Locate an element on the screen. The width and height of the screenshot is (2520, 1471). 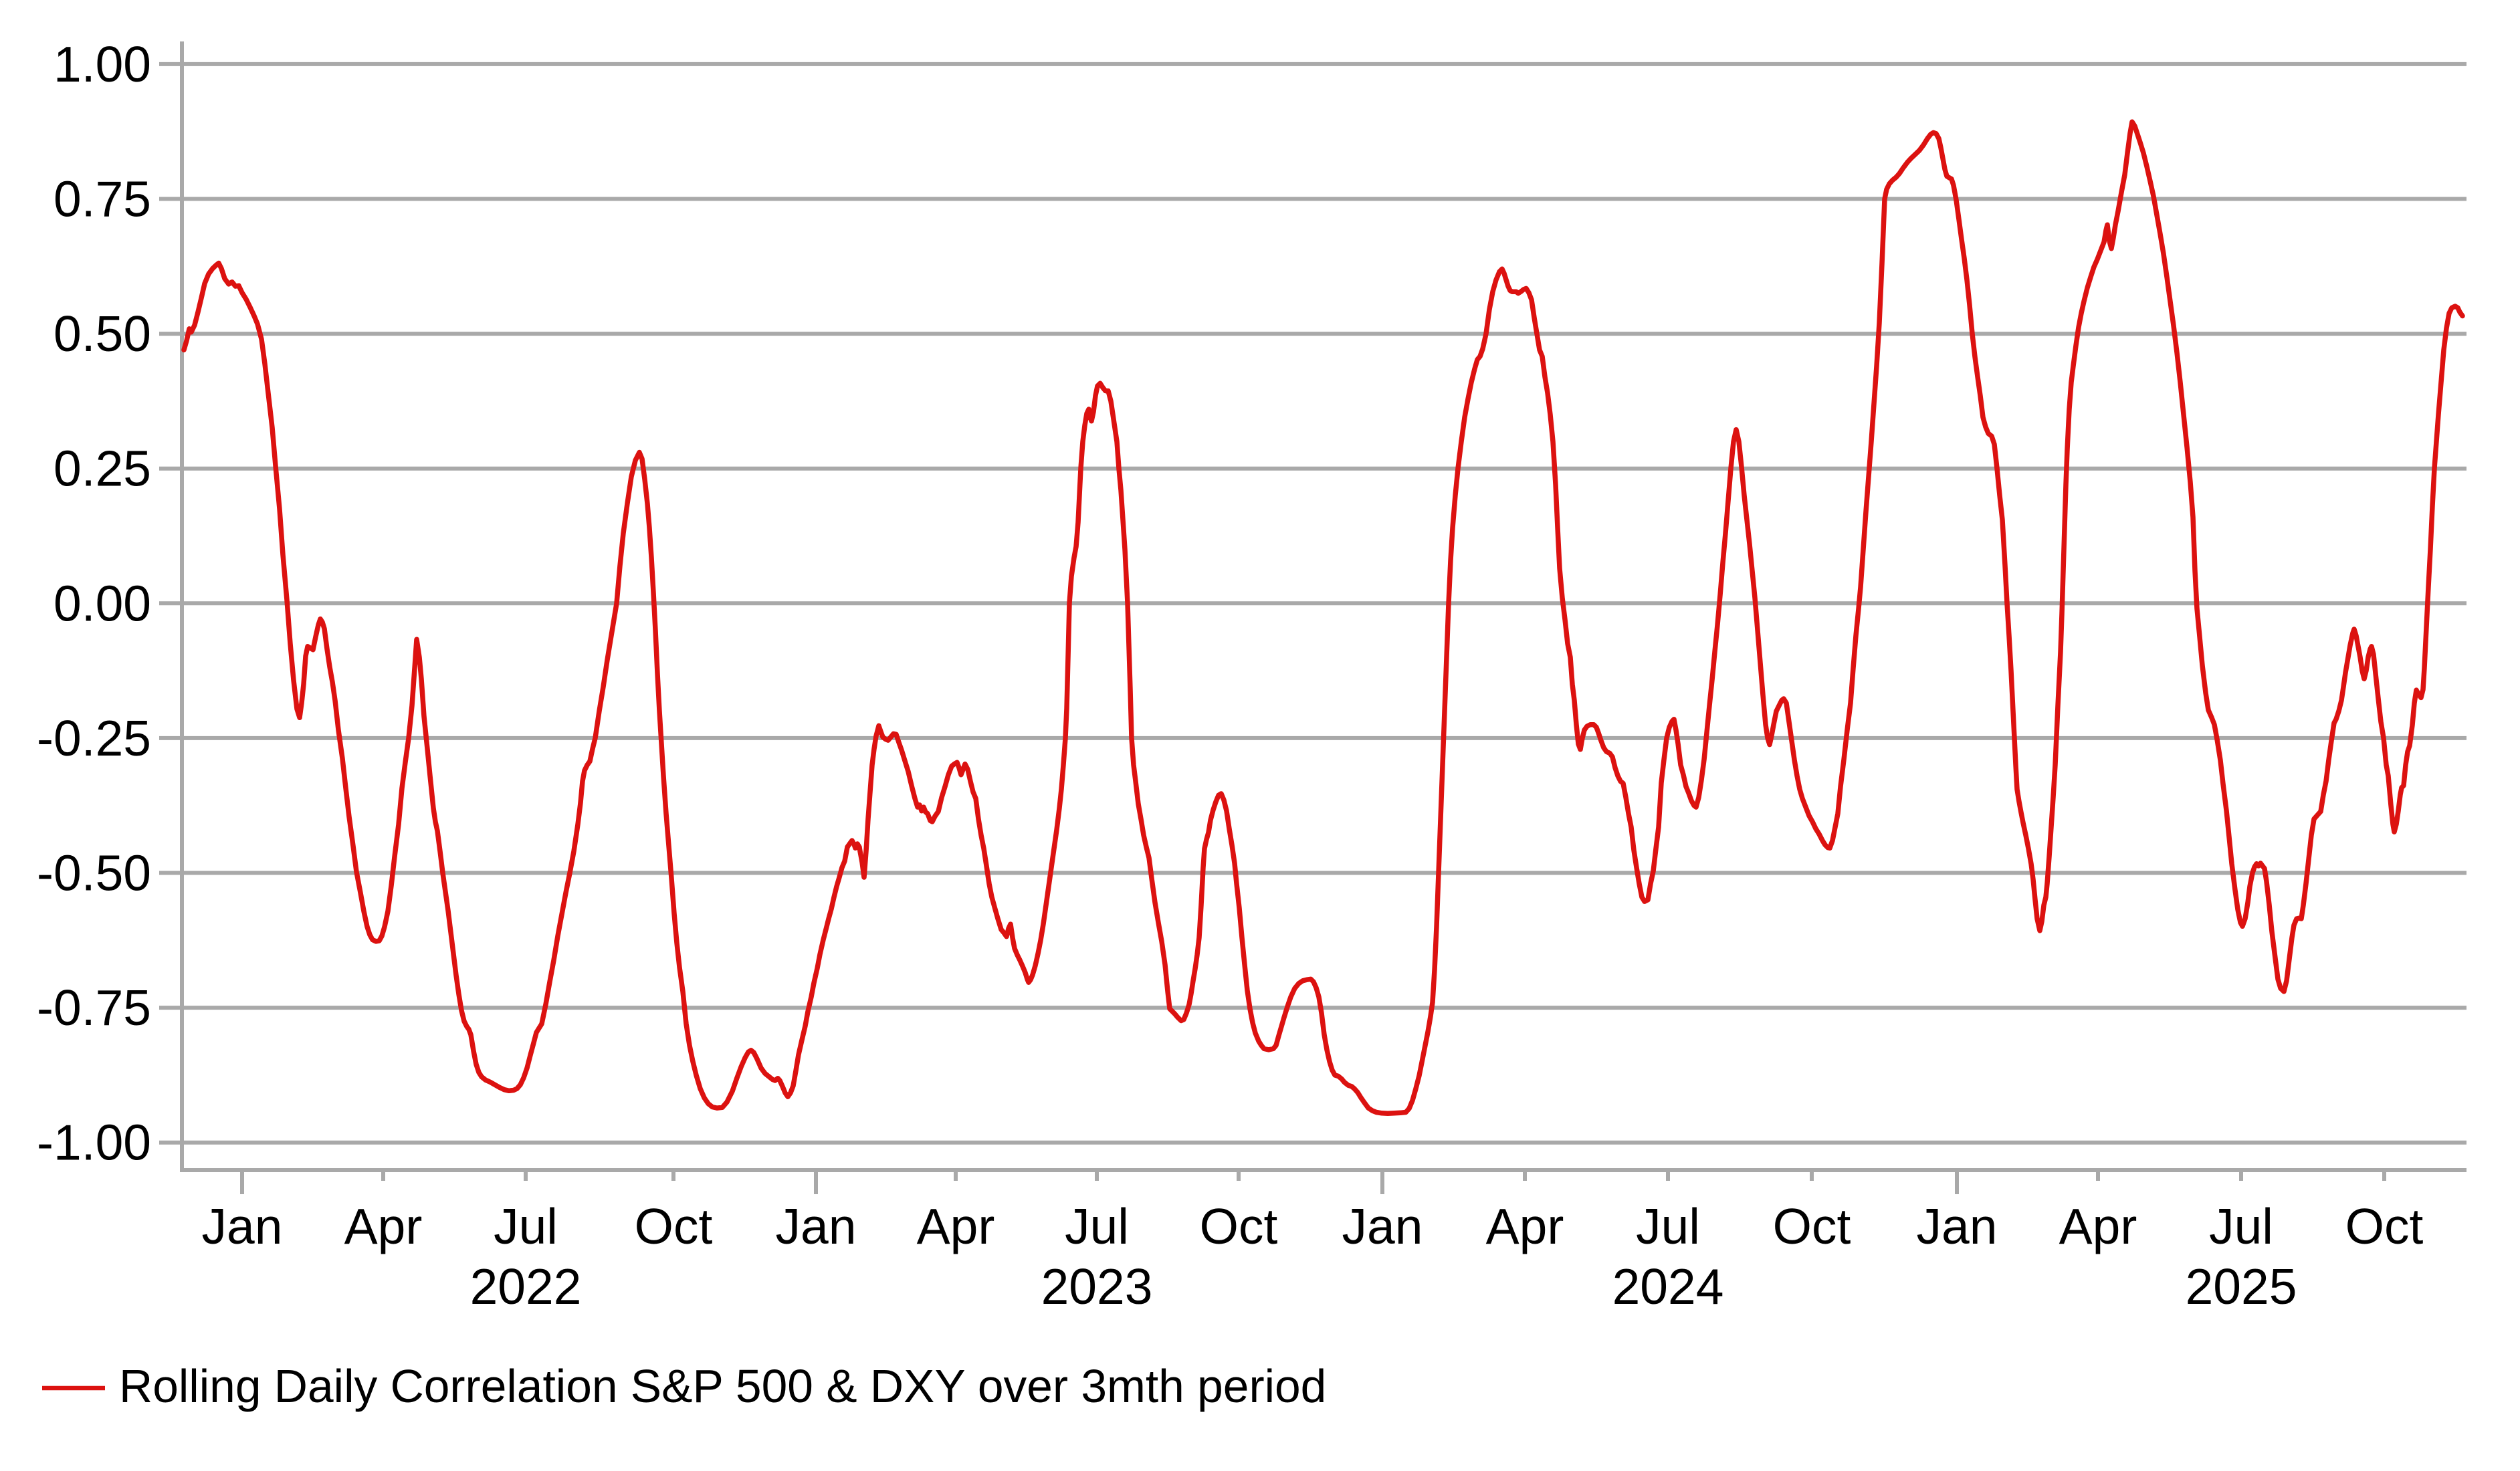
svg-text: 2024 is located at coordinates (1668, 1286).